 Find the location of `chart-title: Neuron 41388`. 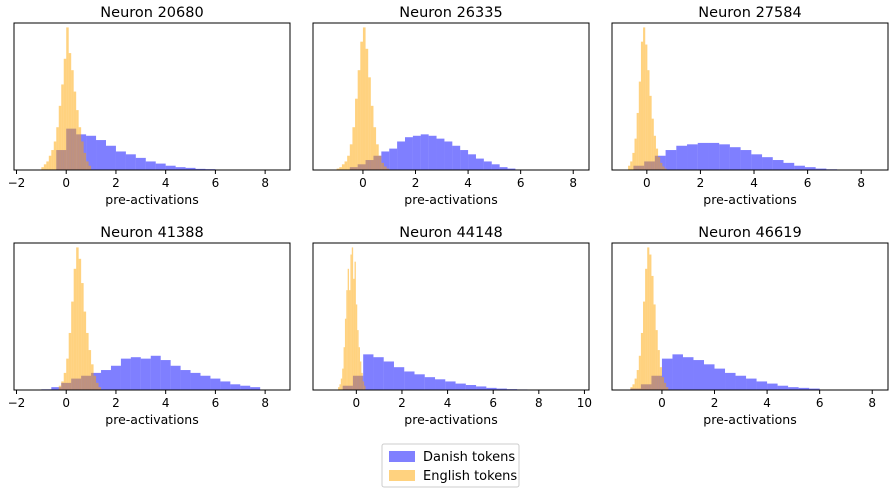

chart-title: Neuron 41388 is located at coordinates (151, 233).